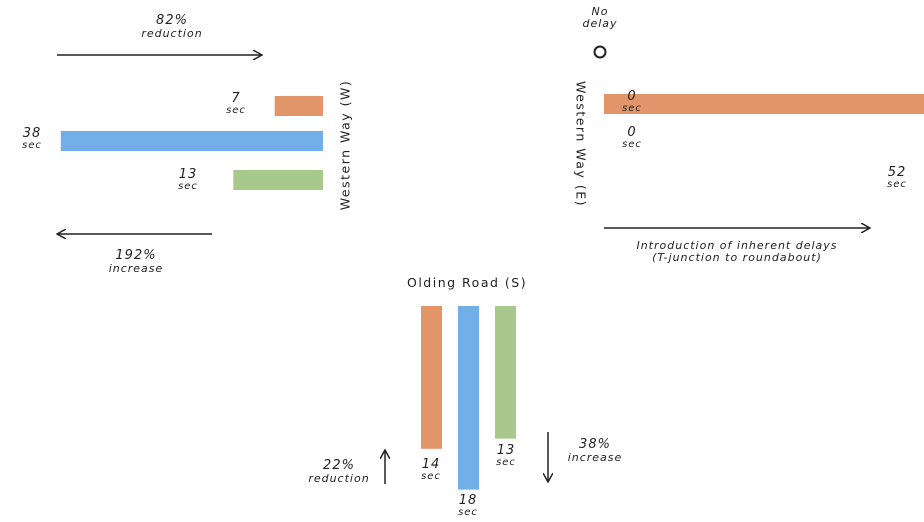  What do you see at coordinates (298, 106) in the screenshot?
I see `west-bar-orange` at bounding box center [298, 106].